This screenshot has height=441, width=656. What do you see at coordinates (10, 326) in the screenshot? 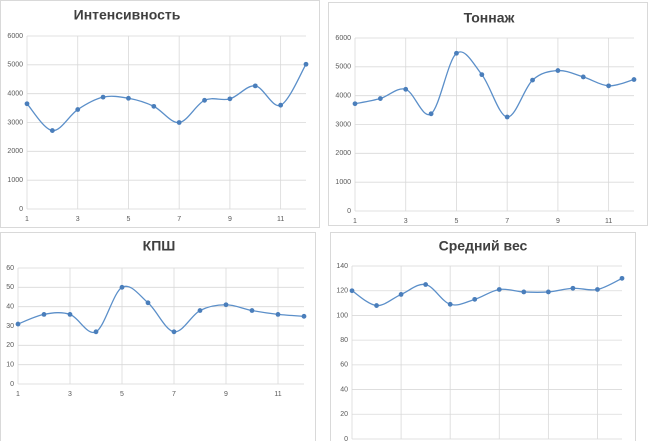
I see `y-tick-label: 30` at bounding box center [10, 326].